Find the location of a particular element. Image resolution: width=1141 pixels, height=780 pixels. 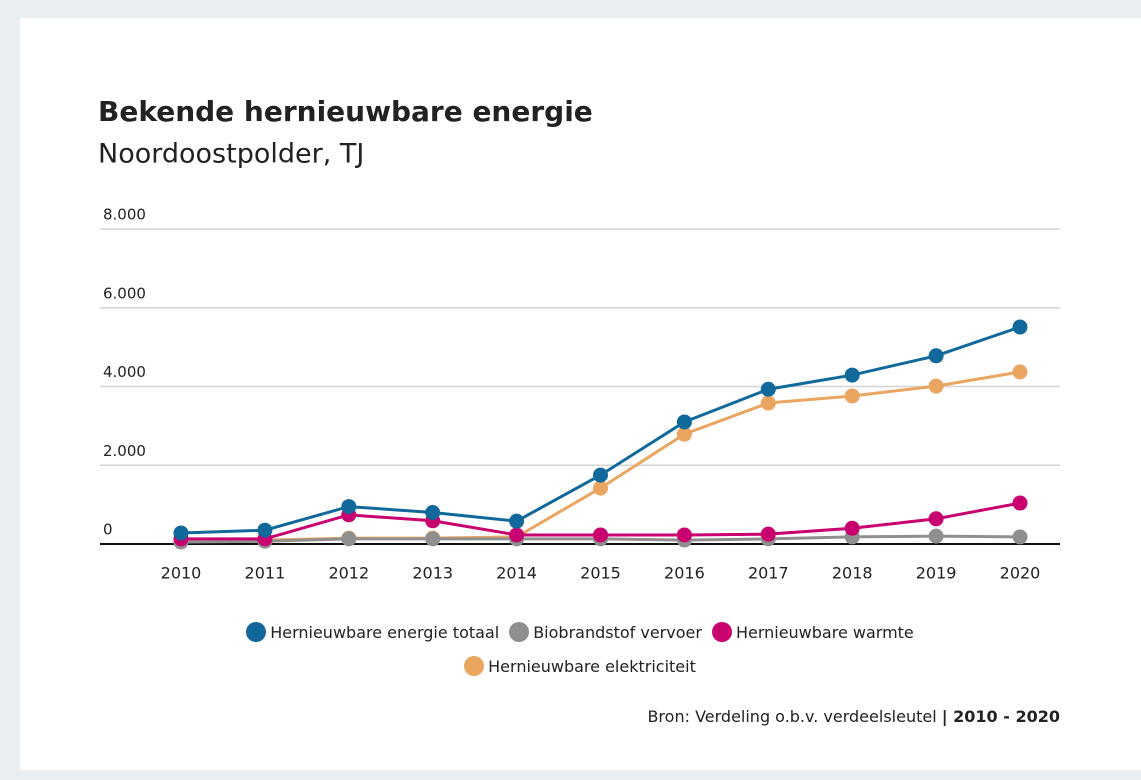

y-tick-label: 6.000 is located at coordinates (124, 293).